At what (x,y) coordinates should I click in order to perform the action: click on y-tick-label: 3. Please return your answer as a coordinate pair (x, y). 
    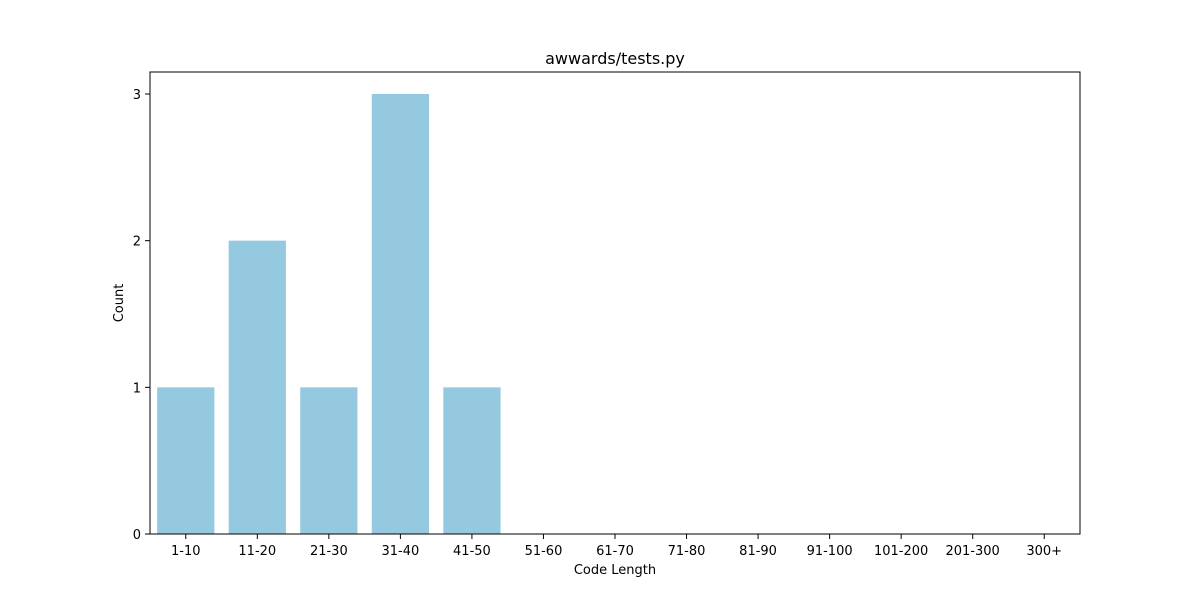
    Looking at the image, I should click on (137, 95).